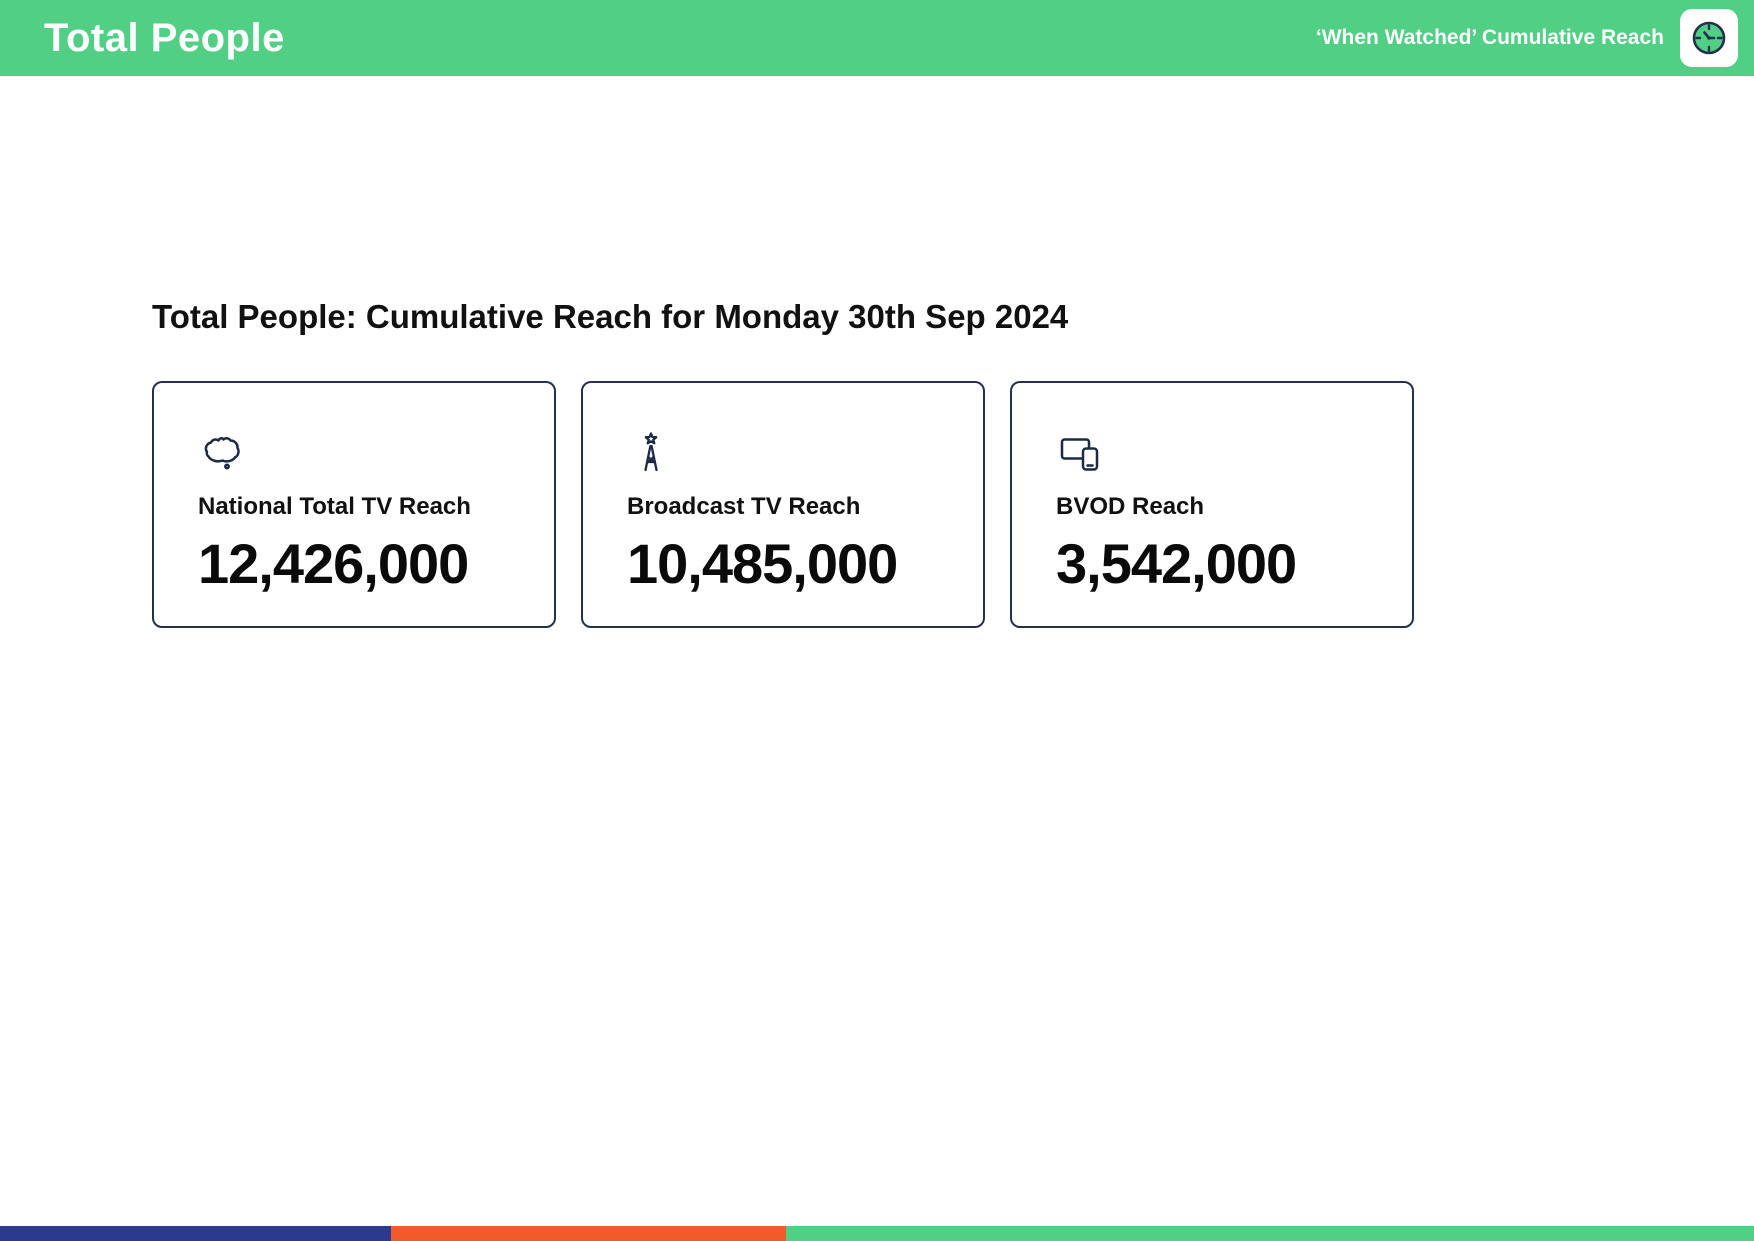 The height and width of the screenshot is (1241, 1754). Describe the element at coordinates (164, 37) in the screenshot. I see `page-title: Total People` at that location.